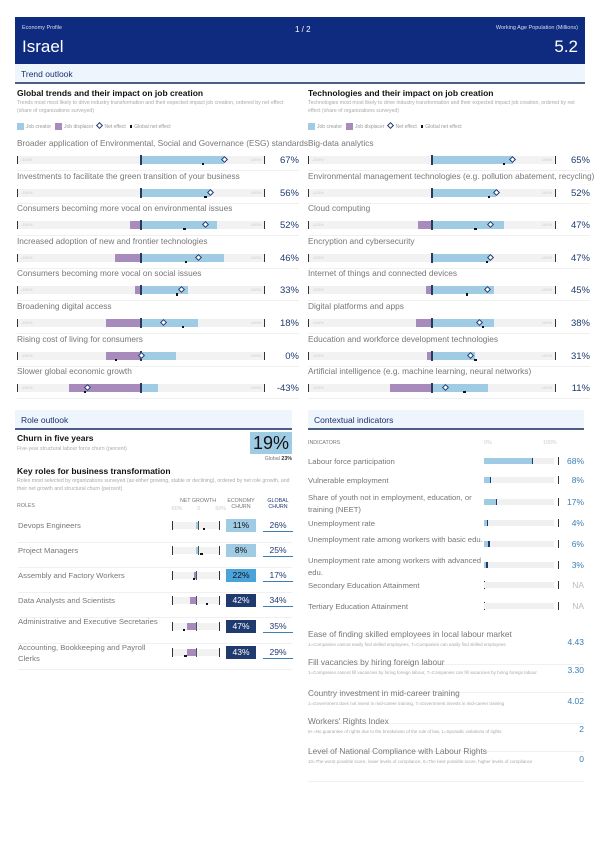 The height and width of the screenshot is (848, 600). What do you see at coordinates (74, 371) in the screenshot?
I see `trend-name: Slower global economic growth` at bounding box center [74, 371].